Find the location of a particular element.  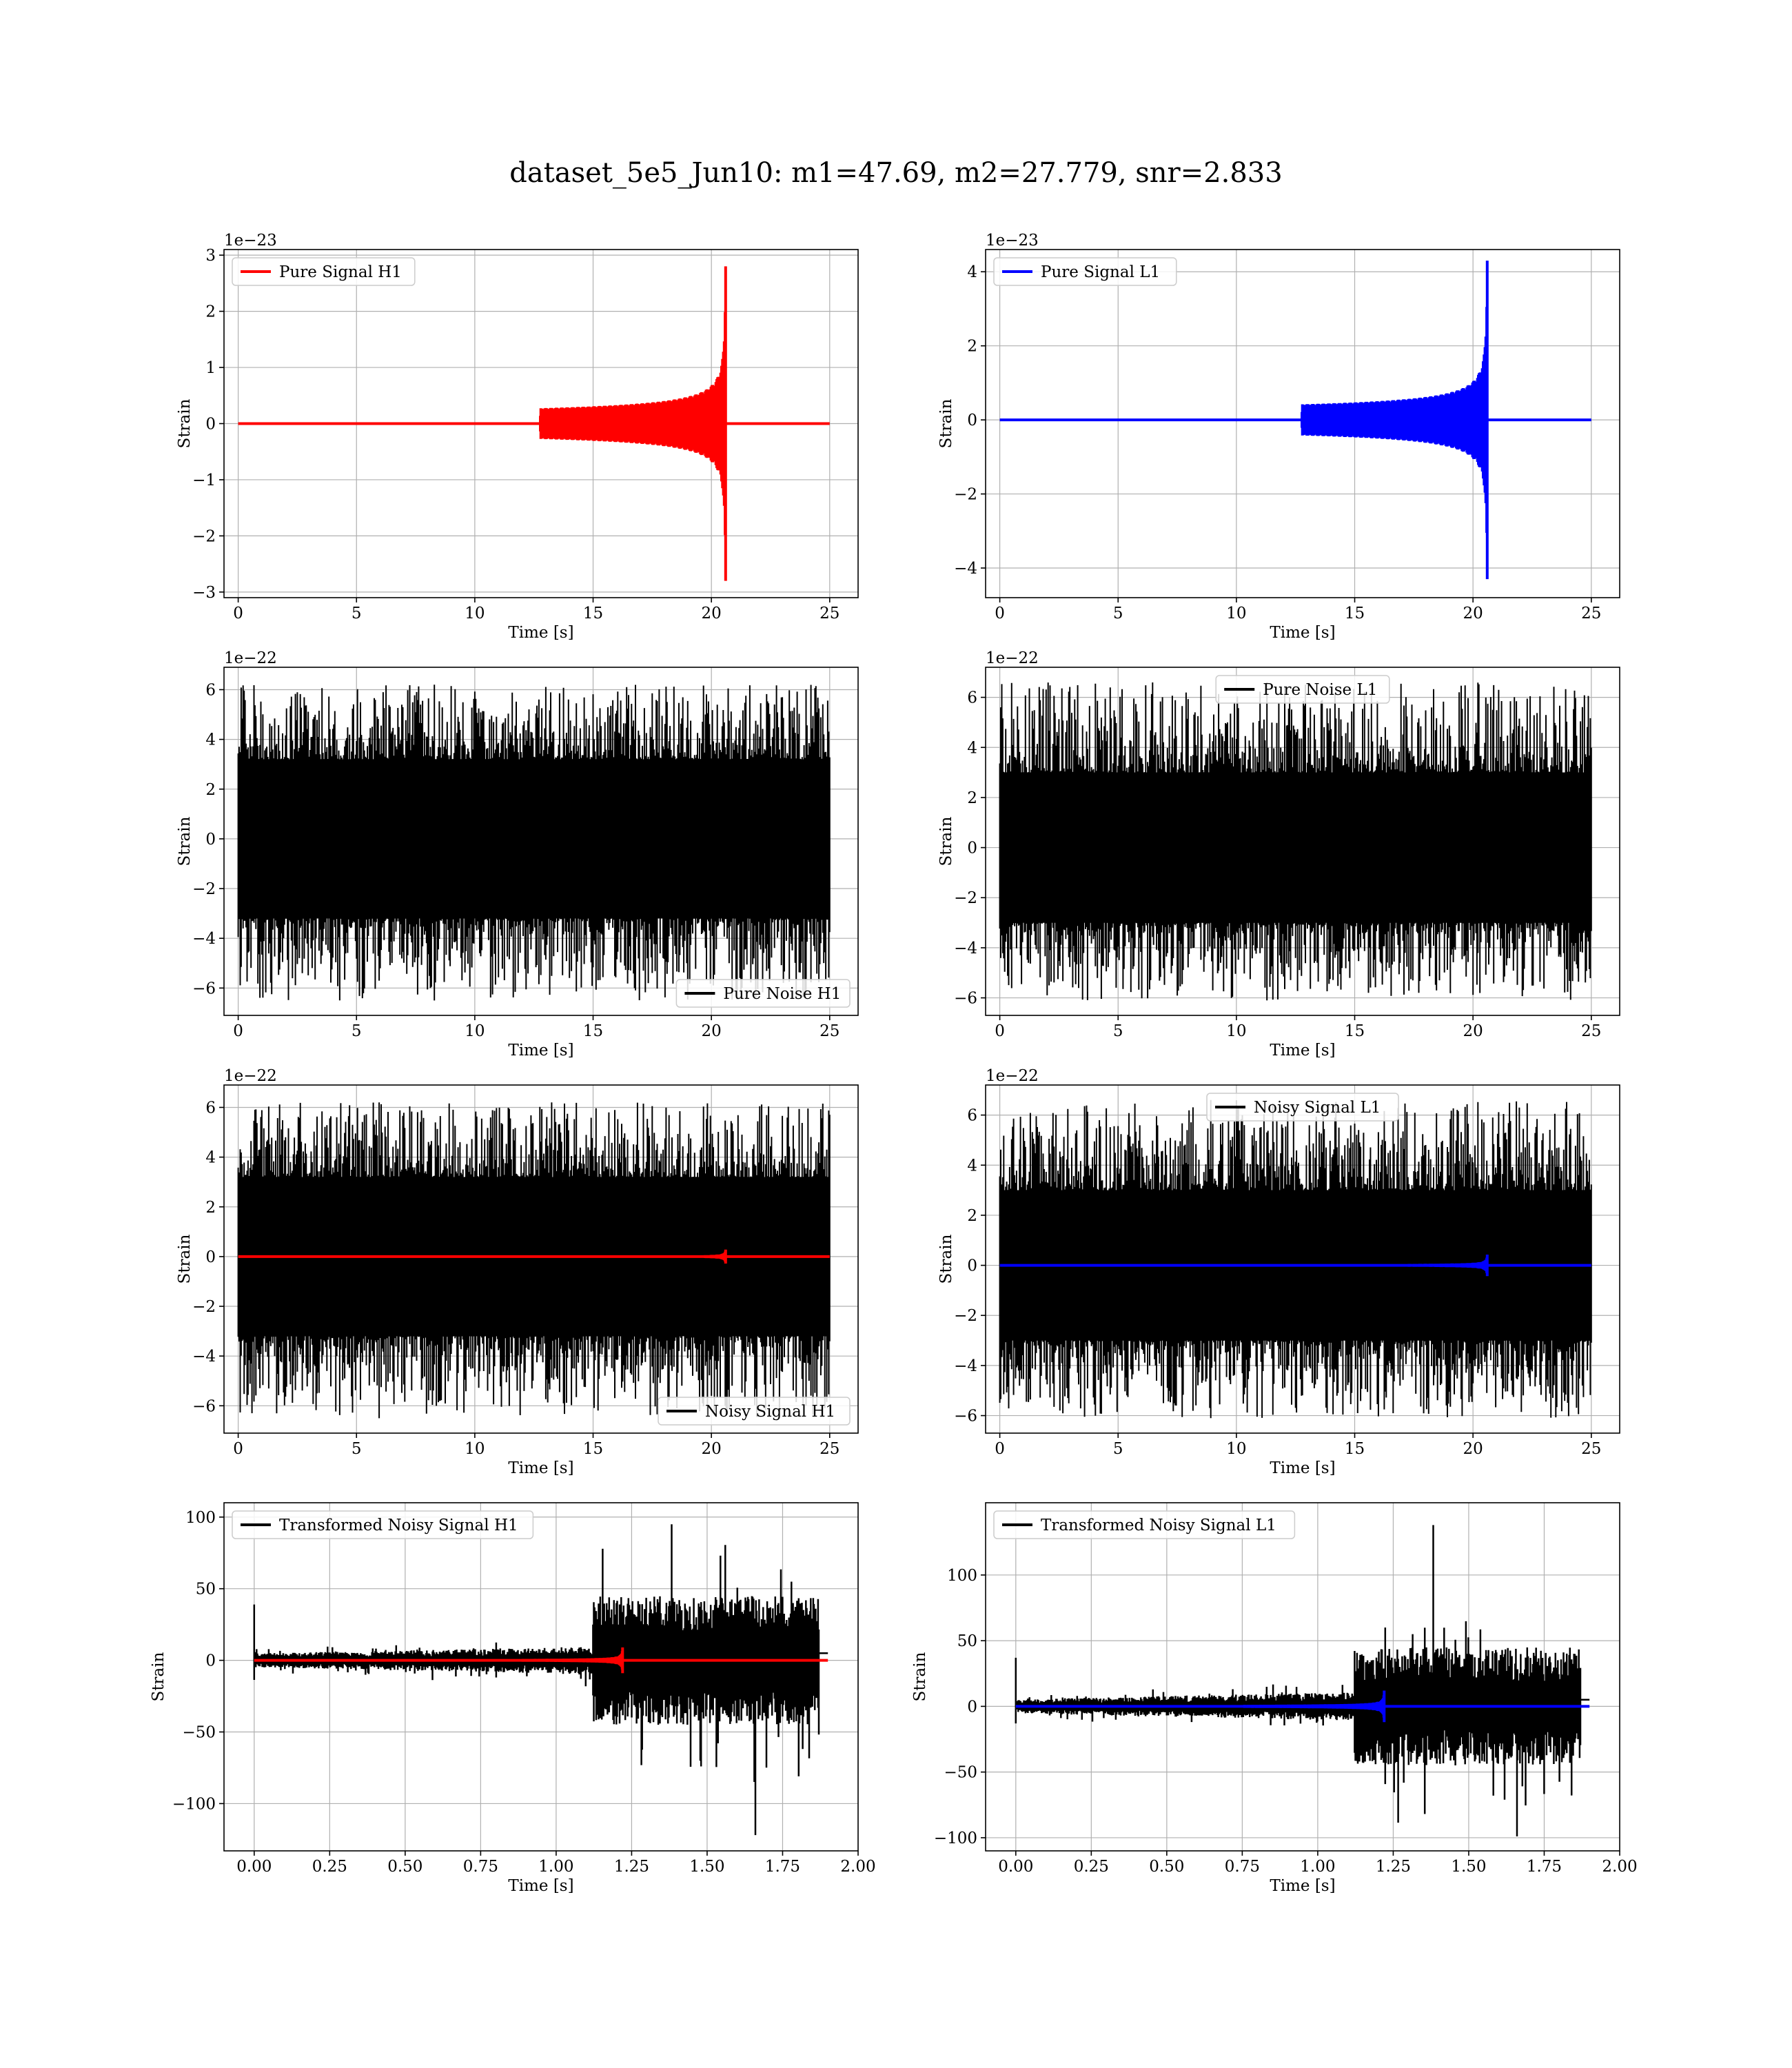

legend: Pure Signal L1 is located at coordinates (1085, 271).